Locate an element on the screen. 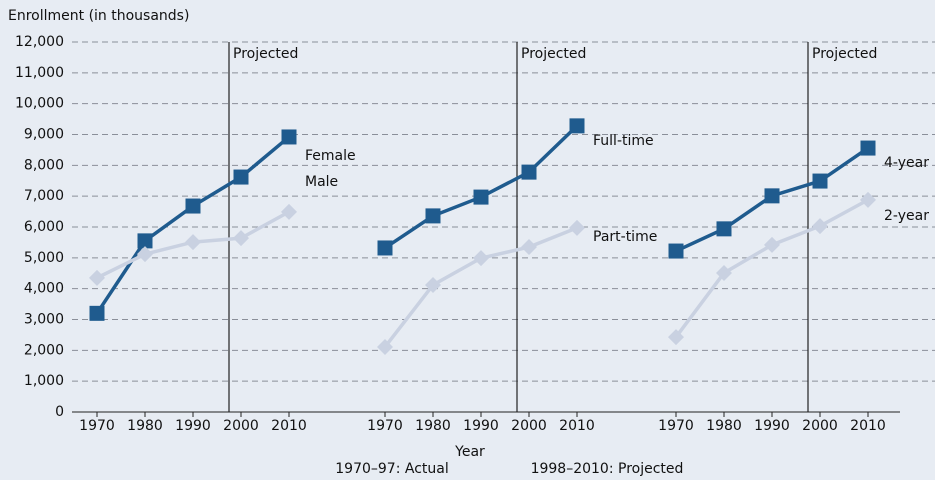  y-tick-label: 1,000 is located at coordinates (44, 381).